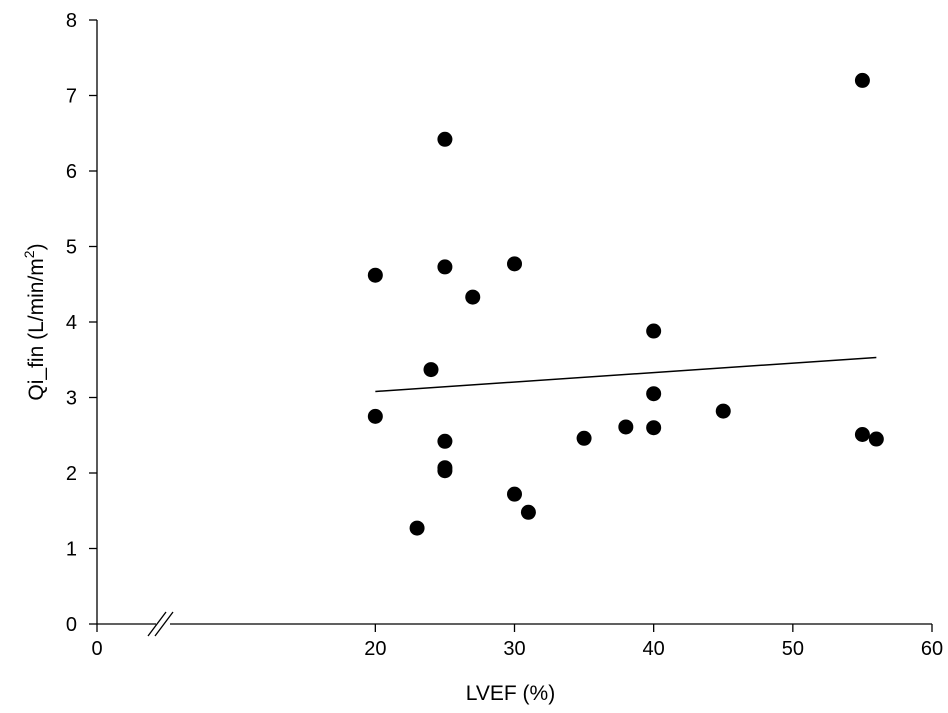  What do you see at coordinates (29, 254) in the screenshot?
I see `y-axis-title-superscript: 2` at bounding box center [29, 254].